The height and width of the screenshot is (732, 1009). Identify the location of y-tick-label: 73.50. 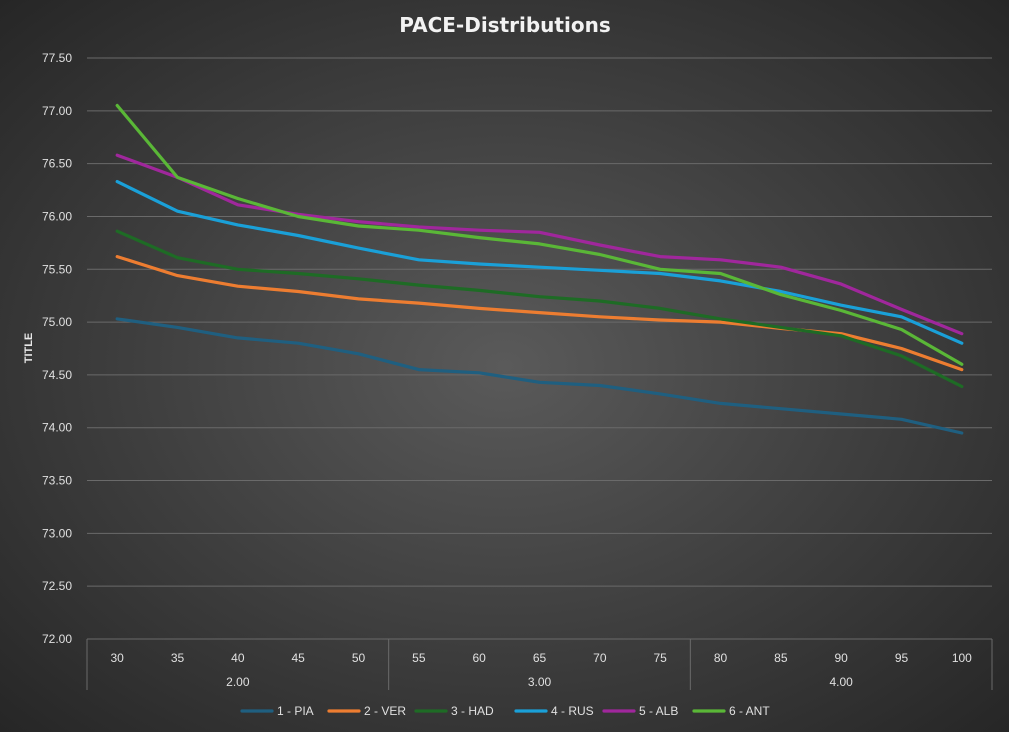
(57, 481).